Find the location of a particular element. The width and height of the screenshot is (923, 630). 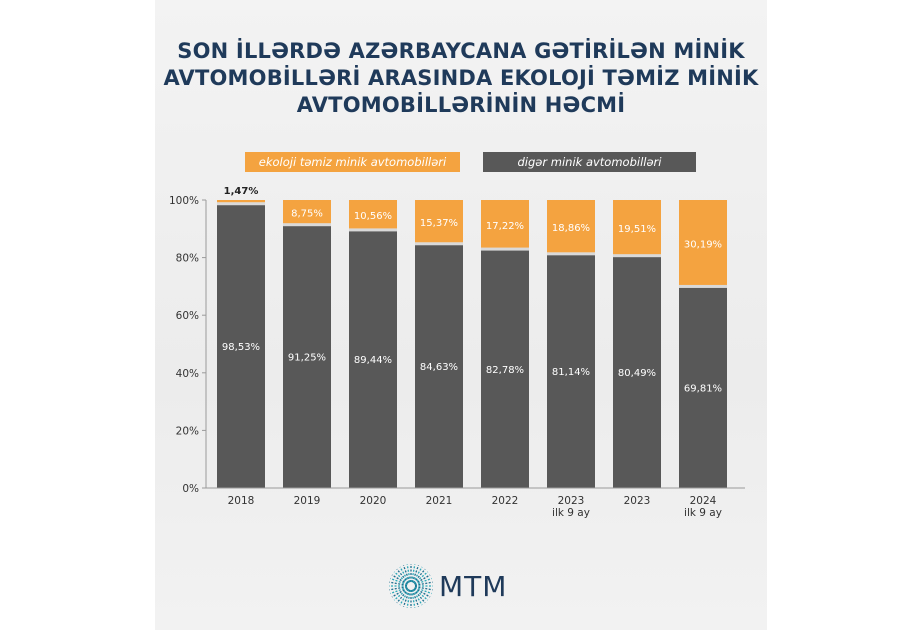

data-label-other: 84,63% is located at coordinates (439, 367).